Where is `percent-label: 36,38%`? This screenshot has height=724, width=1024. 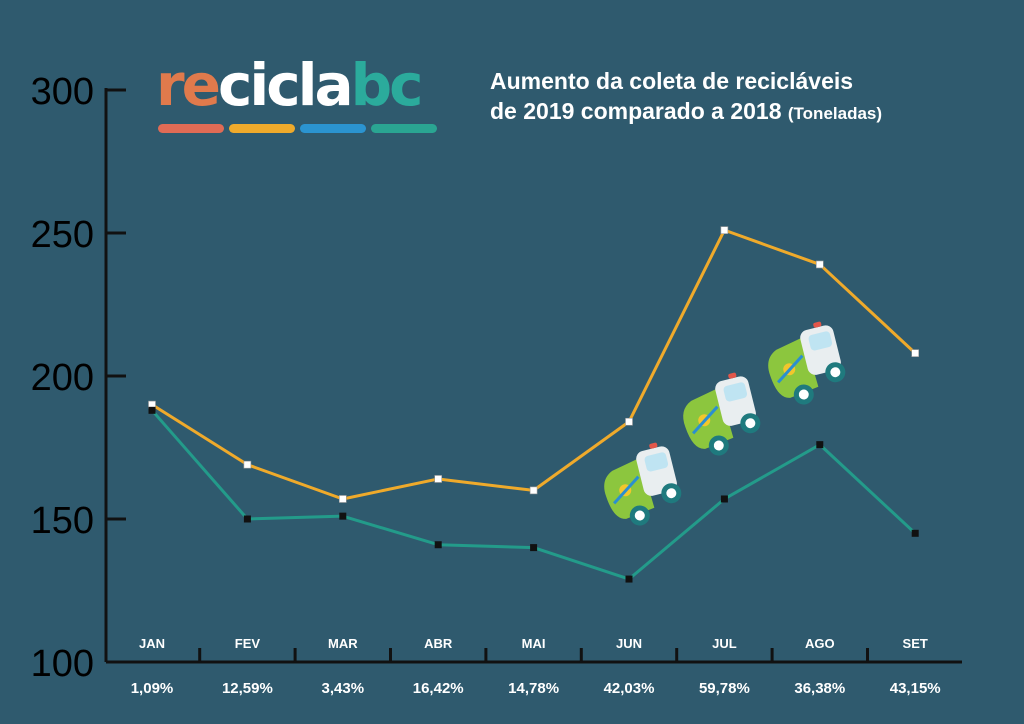
percent-label: 36,38% is located at coordinates (819, 688).